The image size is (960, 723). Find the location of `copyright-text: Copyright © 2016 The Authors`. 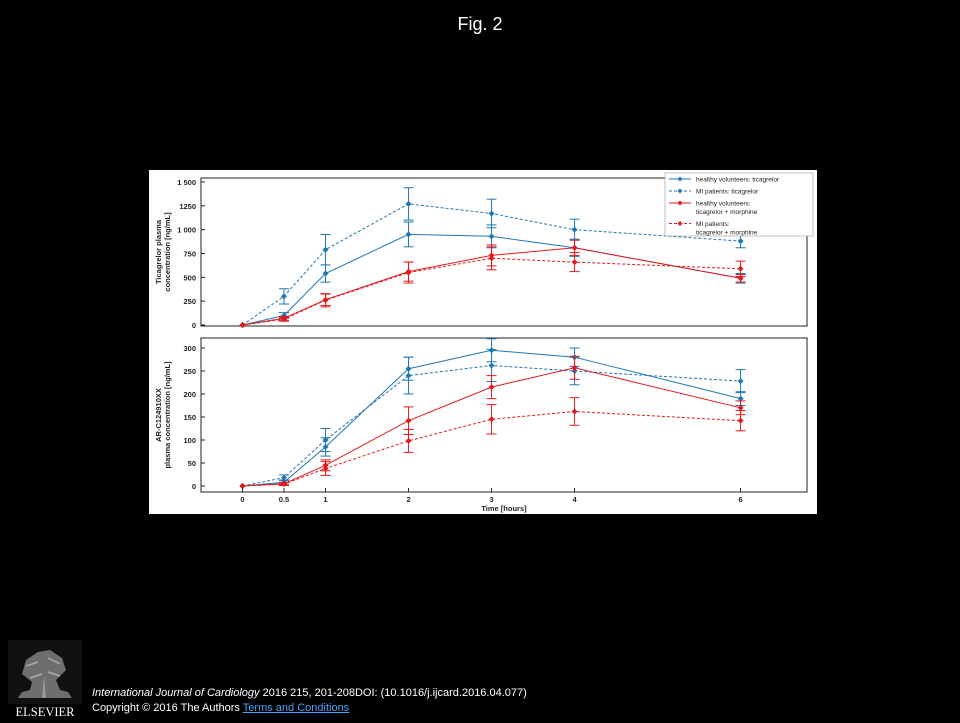

copyright-text: Copyright © 2016 The Authors is located at coordinates (166, 708).